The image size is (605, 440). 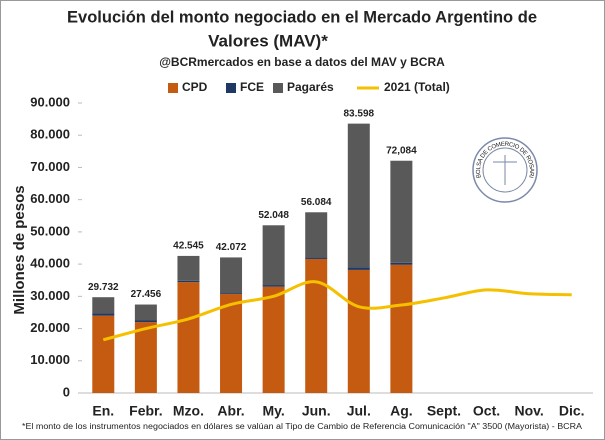 What do you see at coordinates (66, 391) in the screenshot?
I see `y-tick-label: 0` at bounding box center [66, 391].